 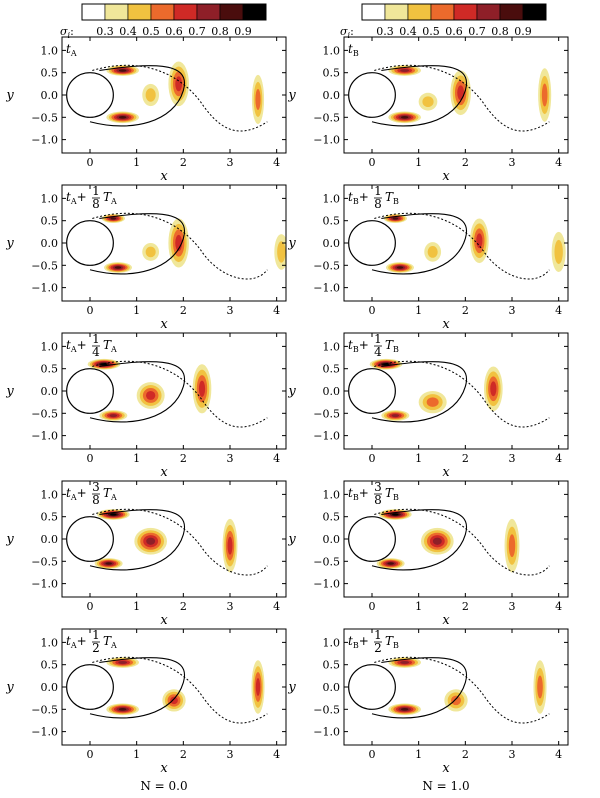 What do you see at coordinates (163, 786) in the screenshot?
I see `column-caption: N = 0.0` at bounding box center [163, 786].